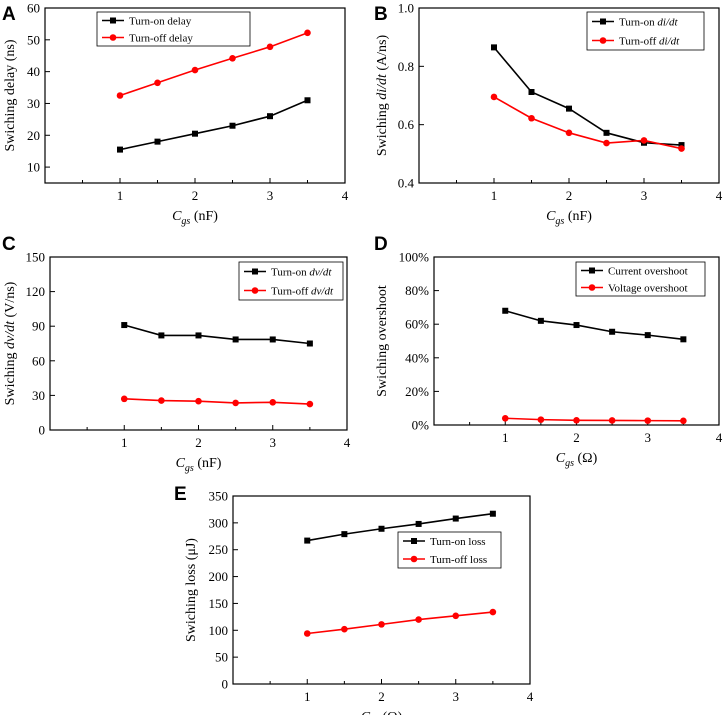 The image size is (726, 715). I want to click on series-first, so click(594, 325).